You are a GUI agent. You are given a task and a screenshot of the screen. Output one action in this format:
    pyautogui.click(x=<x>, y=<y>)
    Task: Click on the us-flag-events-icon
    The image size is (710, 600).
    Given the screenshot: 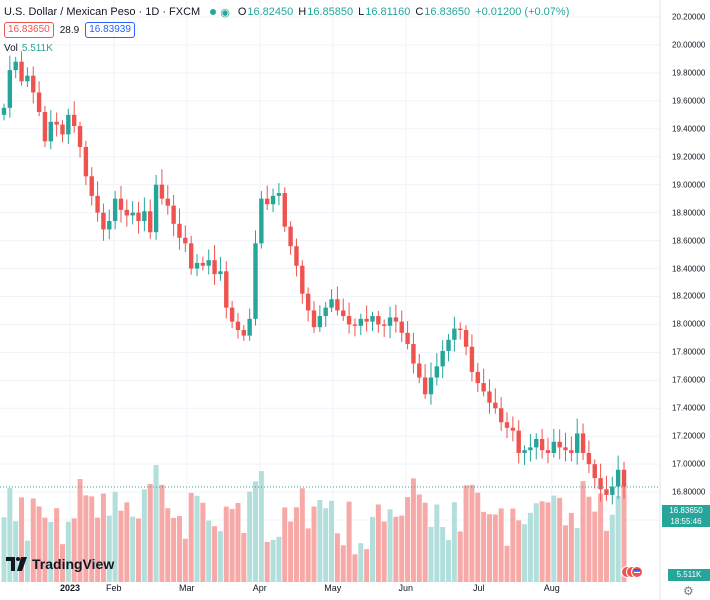 What is the action you would take?
    pyautogui.click(x=633, y=572)
    